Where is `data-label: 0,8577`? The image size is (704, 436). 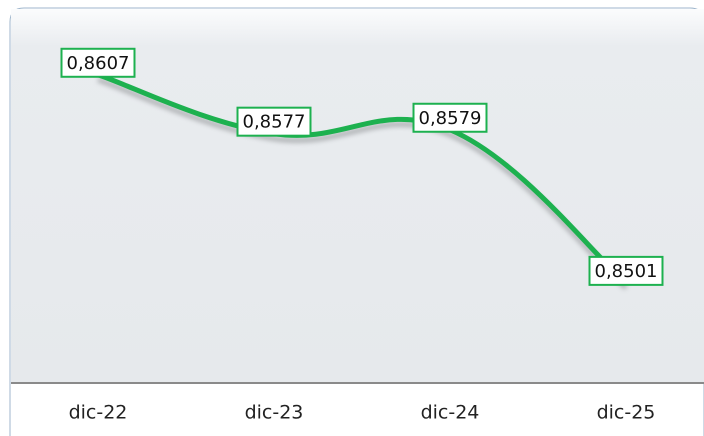
data-label: 0,8577 is located at coordinates (274, 122).